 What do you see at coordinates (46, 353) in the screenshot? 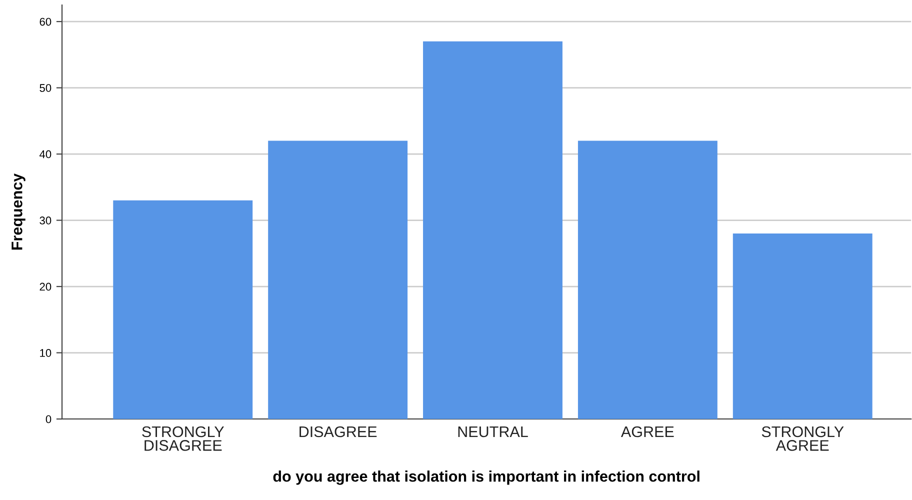
I see `y-tick-label: 10` at bounding box center [46, 353].